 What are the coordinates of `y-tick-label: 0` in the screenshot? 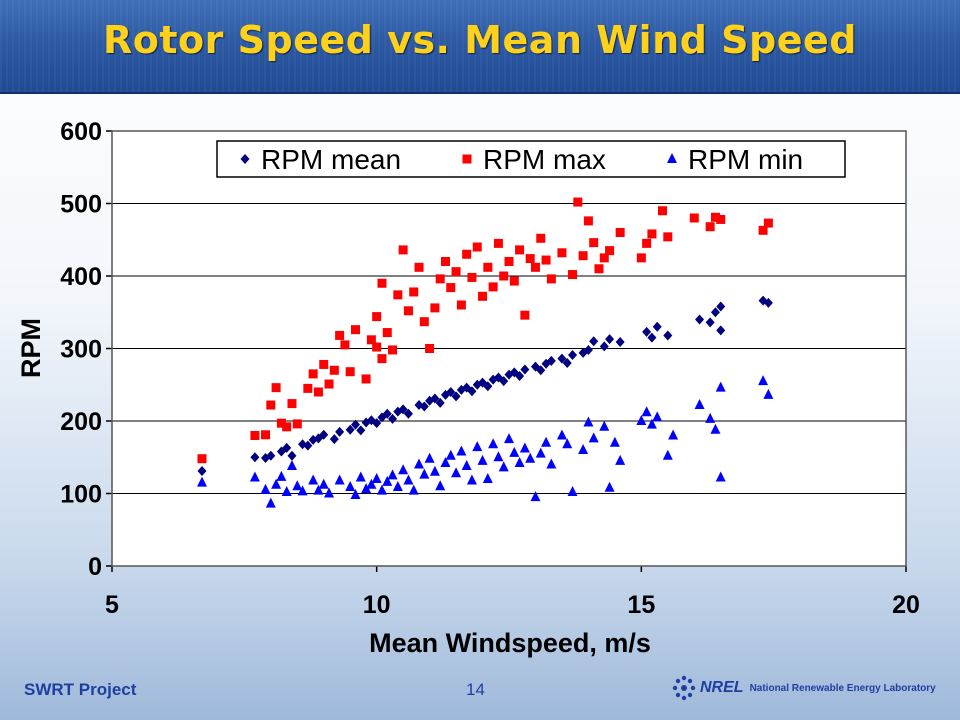 It's located at (95, 567).